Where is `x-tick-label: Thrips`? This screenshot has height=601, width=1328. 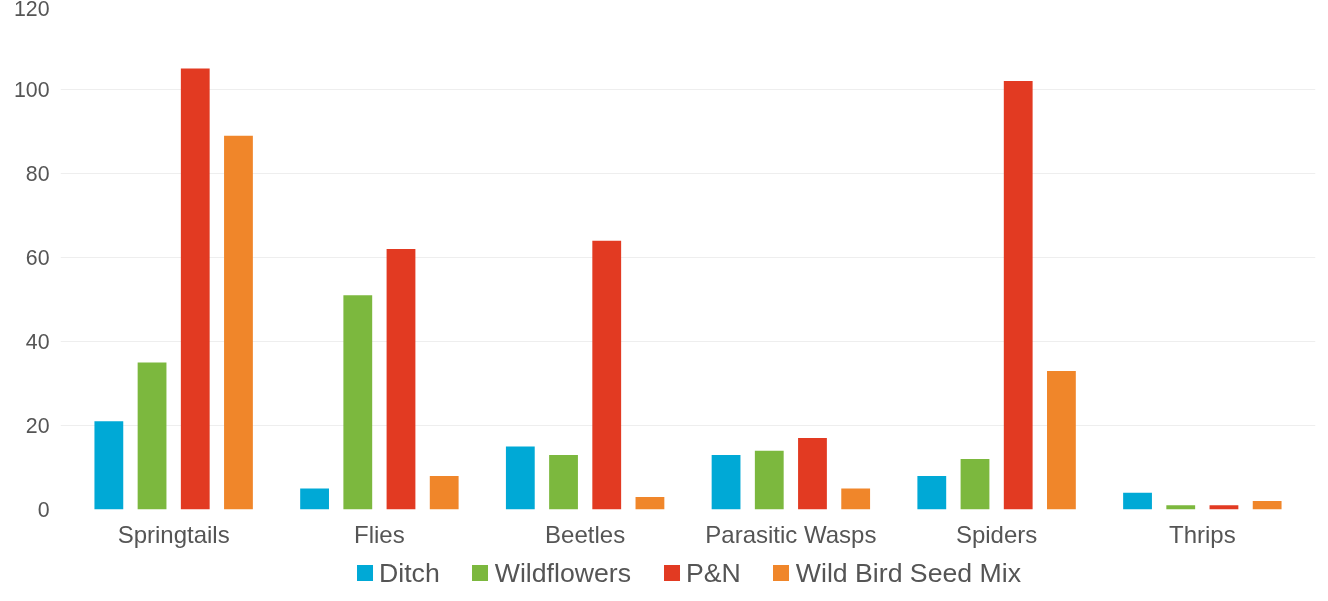
x-tick-label: Thrips is located at coordinates (1202, 534).